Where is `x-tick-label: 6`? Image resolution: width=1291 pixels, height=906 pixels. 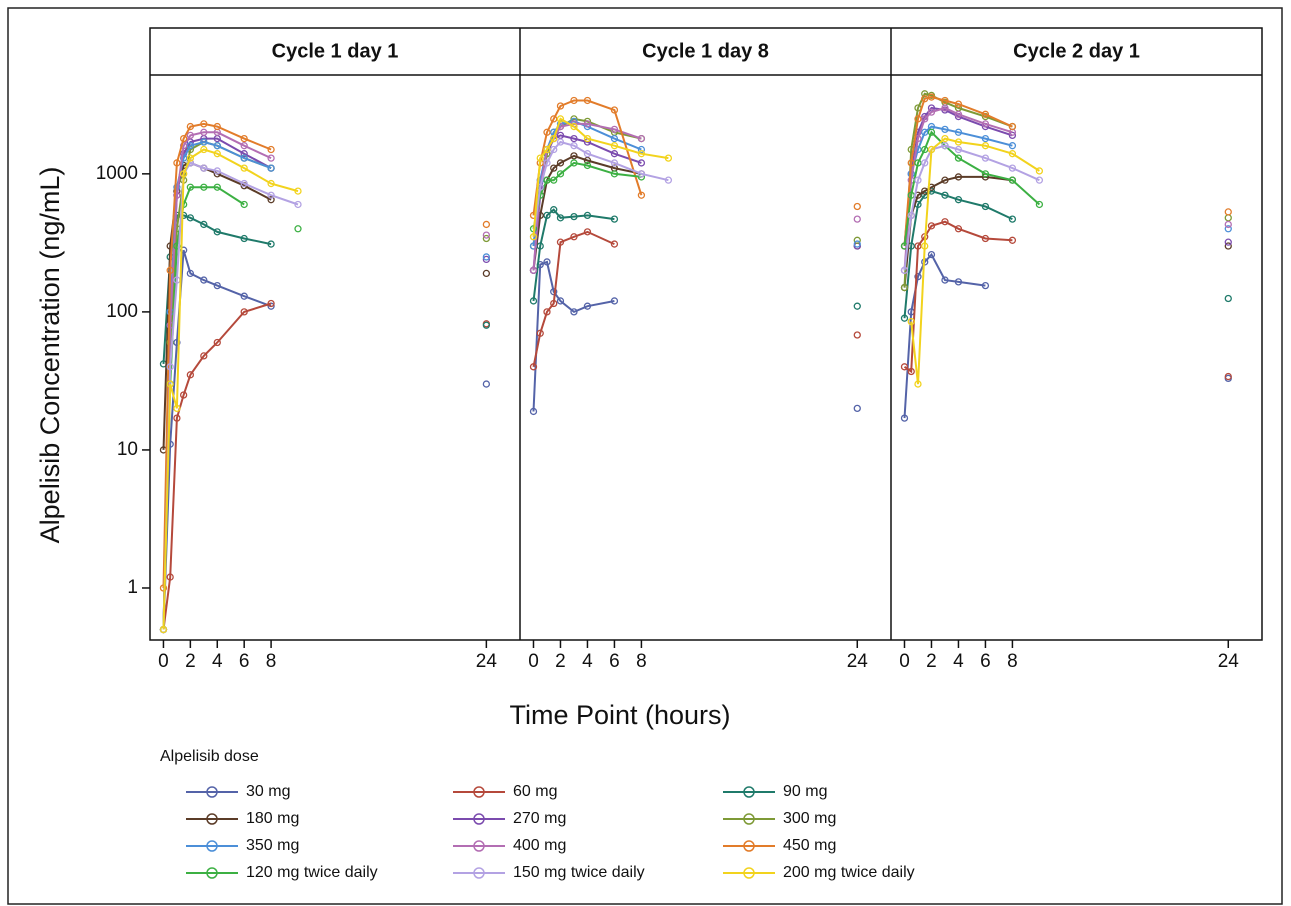 x-tick-label: 6 is located at coordinates (244, 661).